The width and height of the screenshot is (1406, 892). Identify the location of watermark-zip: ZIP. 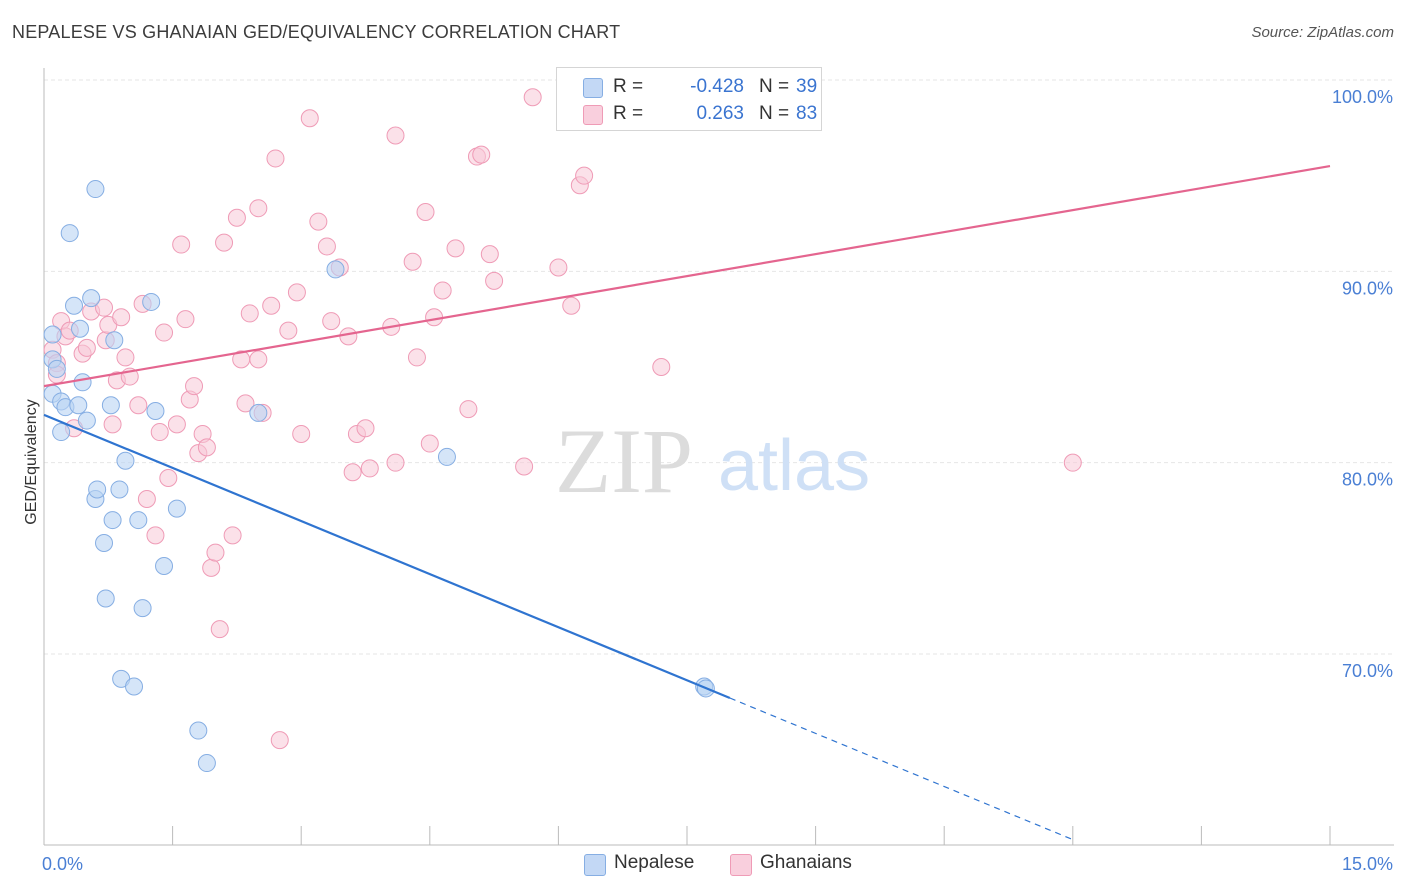
(624, 461).